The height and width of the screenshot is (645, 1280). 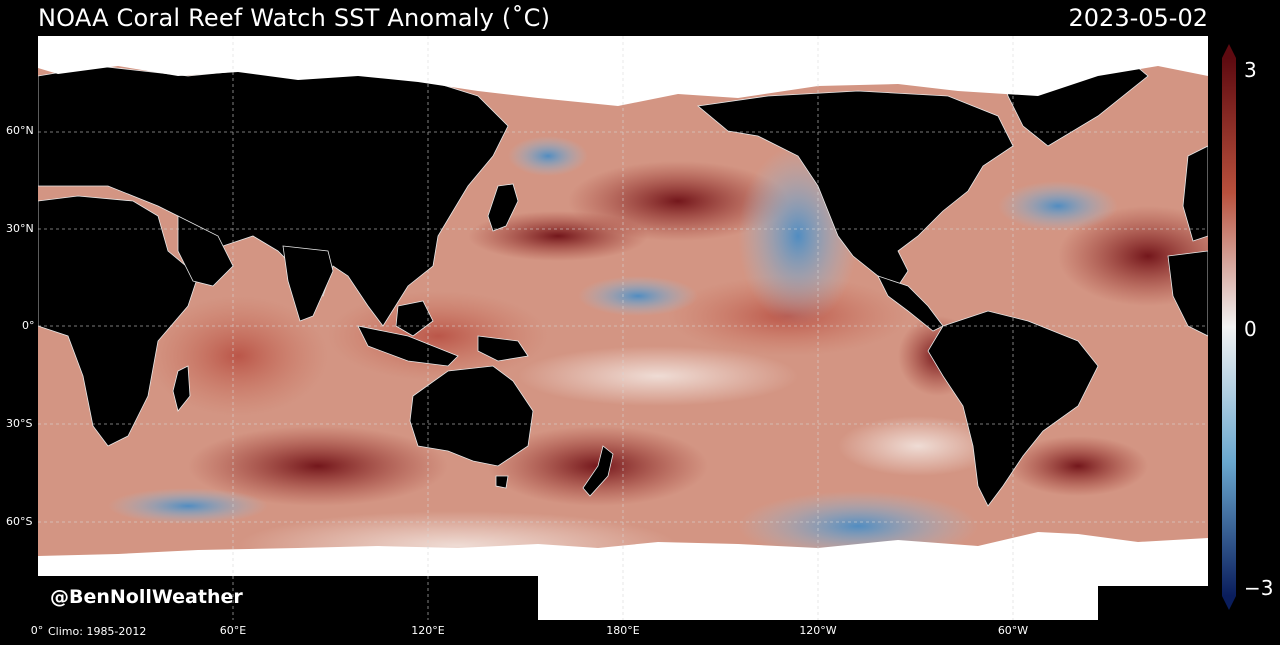 What do you see at coordinates (1153, 603) in the screenshot?
I see `antarctic-black-east` at bounding box center [1153, 603].